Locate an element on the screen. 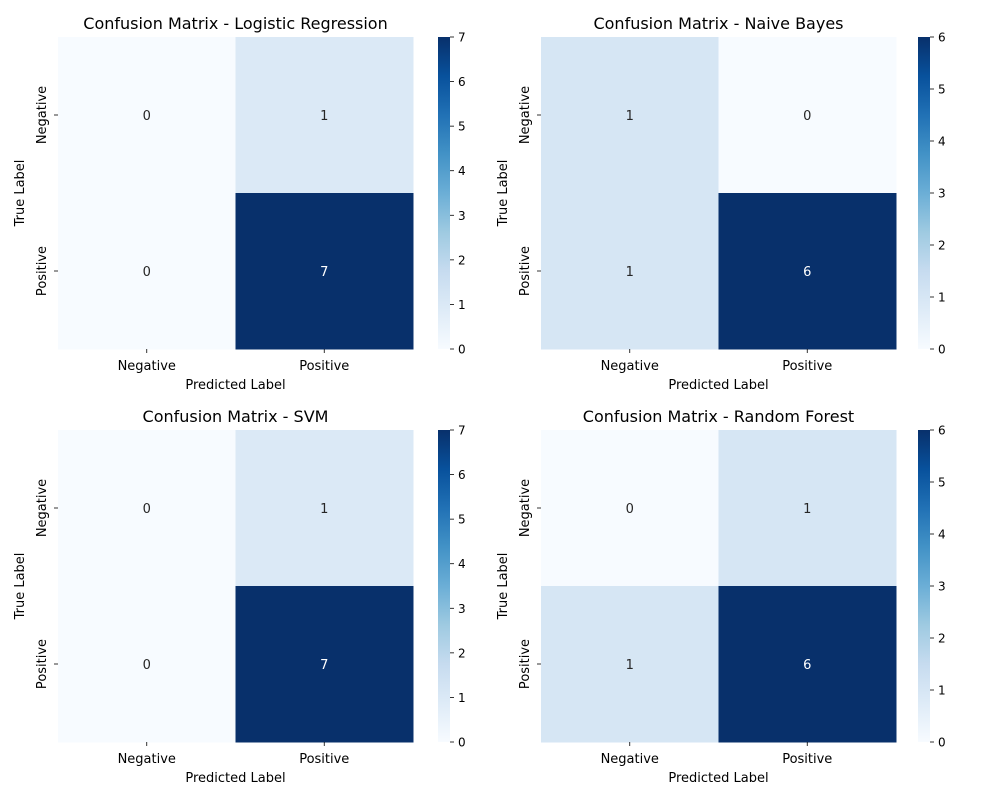 The width and height of the screenshot is (1000, 800). panel-title: Confusion Matrix - SVM is located at coordinates (236, 416).